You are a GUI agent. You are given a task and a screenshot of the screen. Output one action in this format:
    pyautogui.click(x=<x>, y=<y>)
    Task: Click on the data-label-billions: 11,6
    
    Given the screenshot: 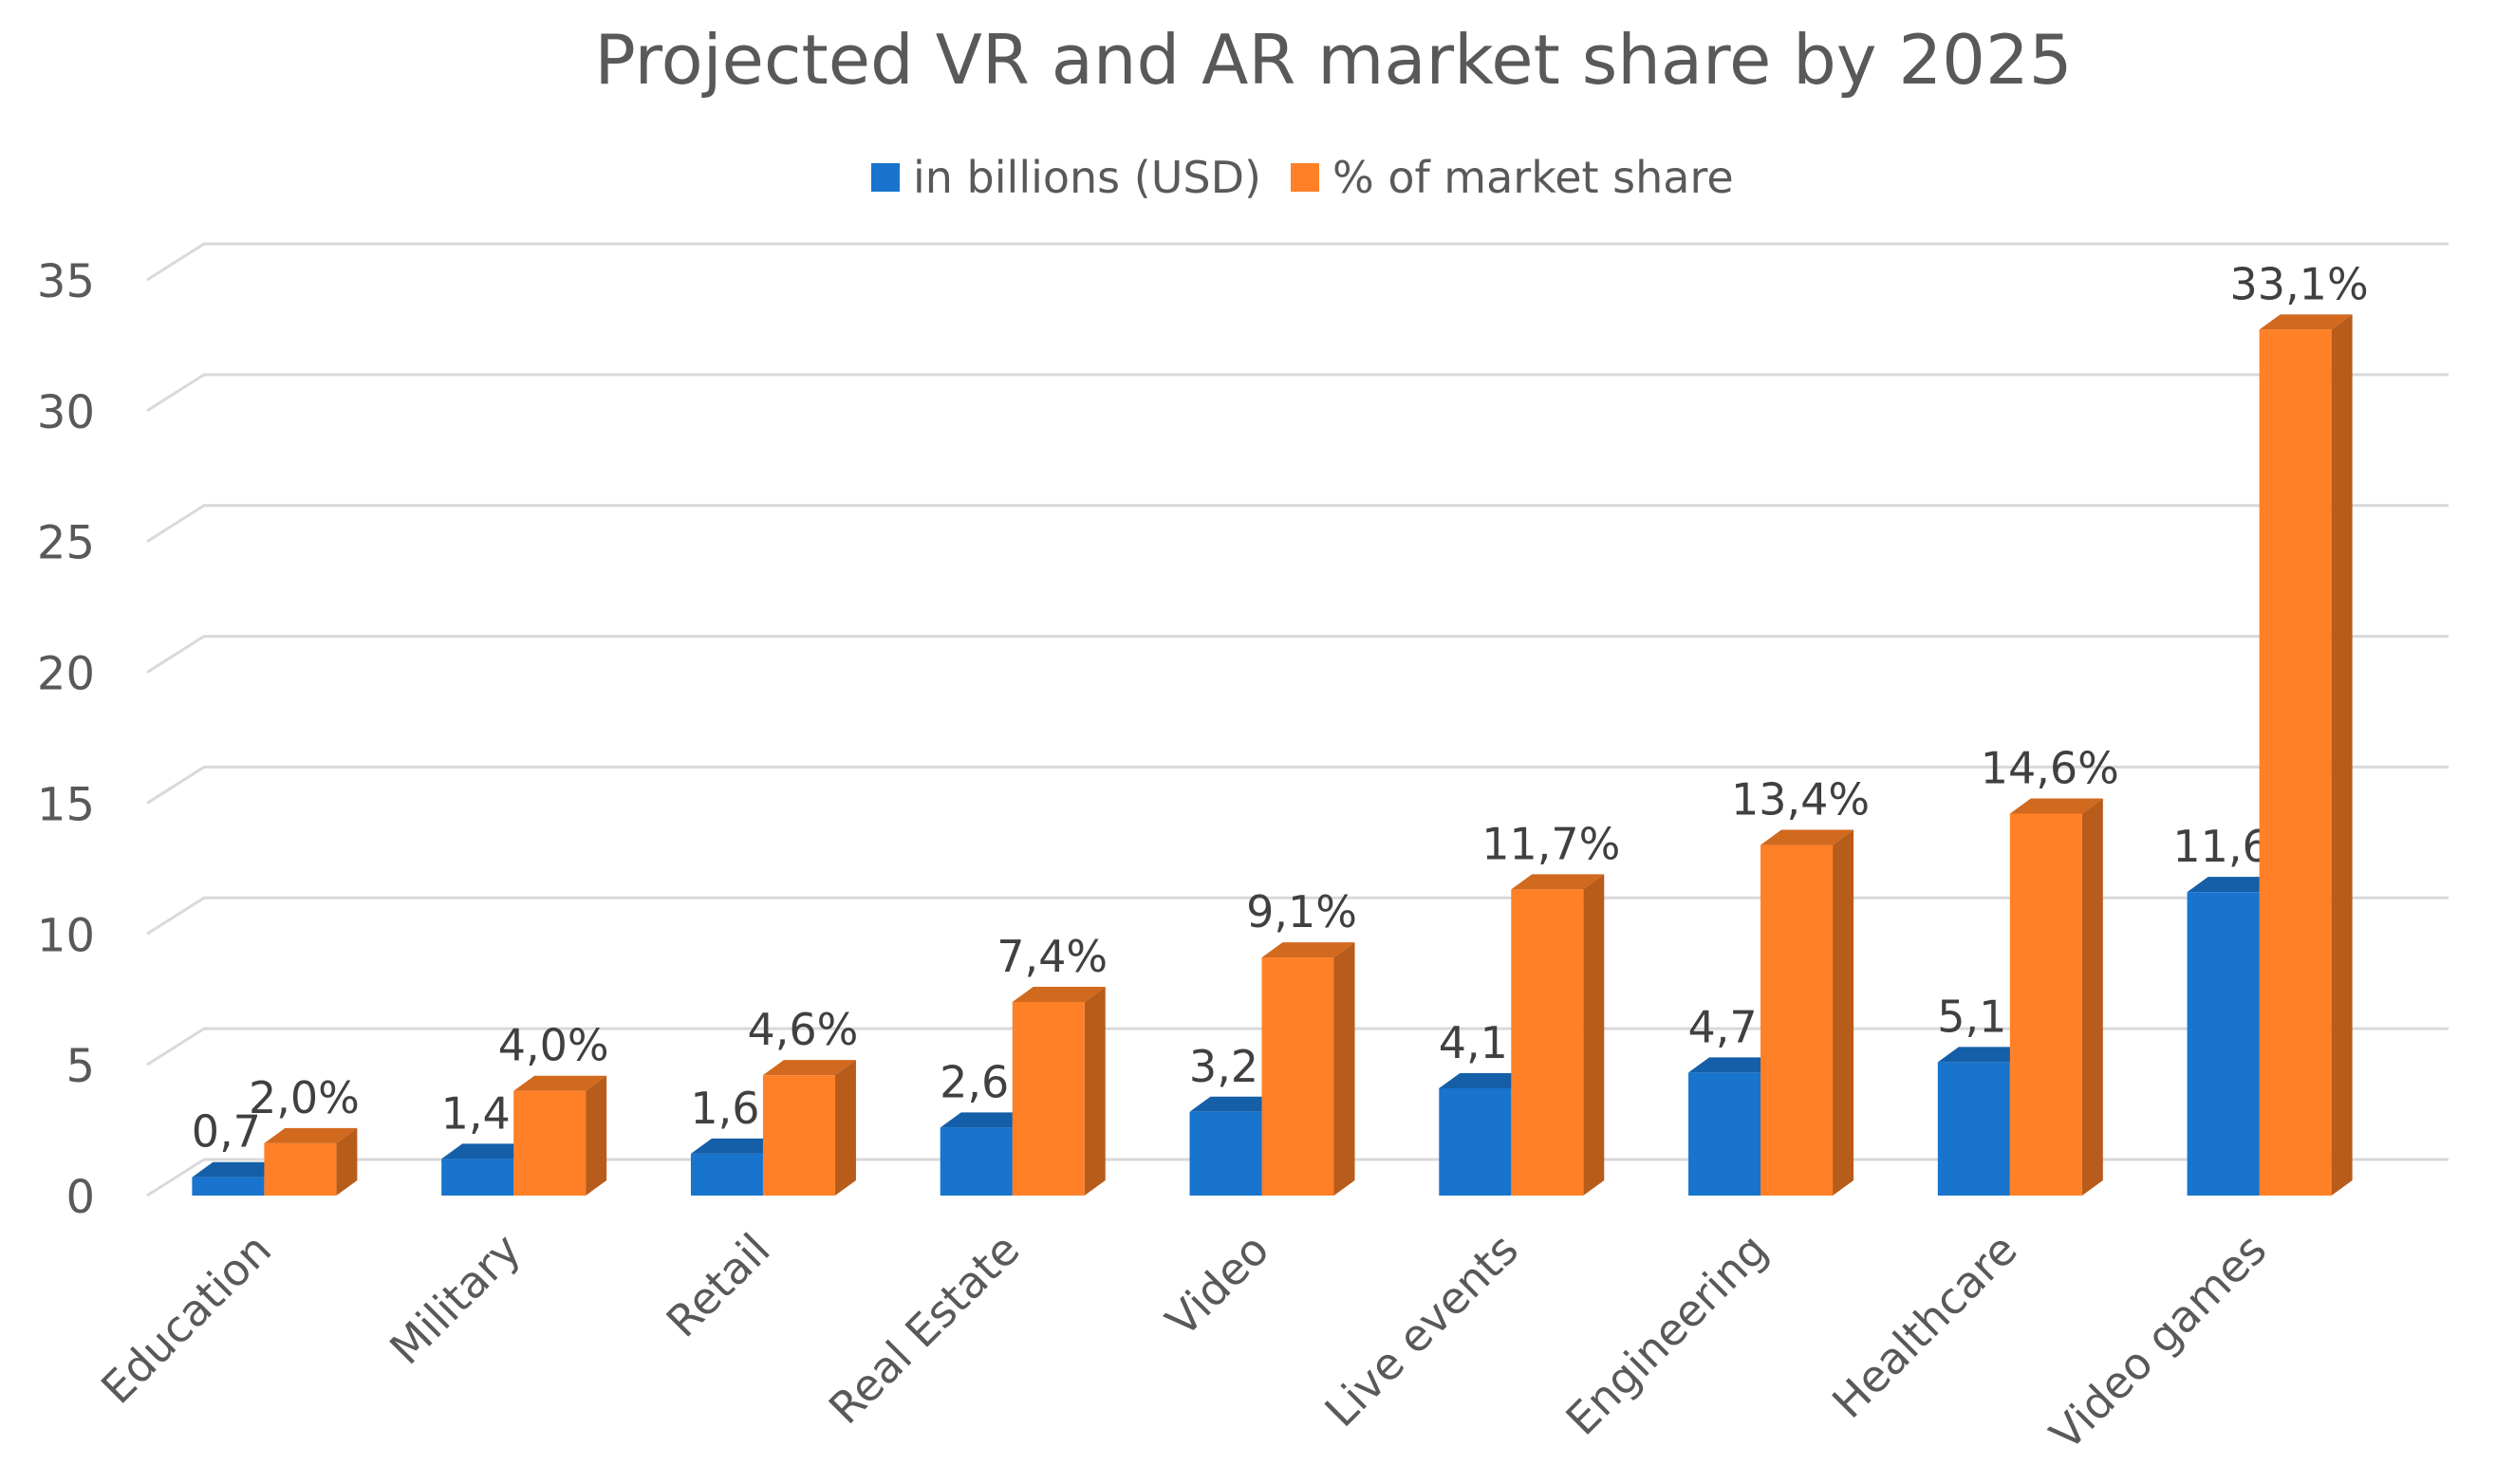 What is the action you would take?
    pyautogui.click(x=2220, y=846)
    